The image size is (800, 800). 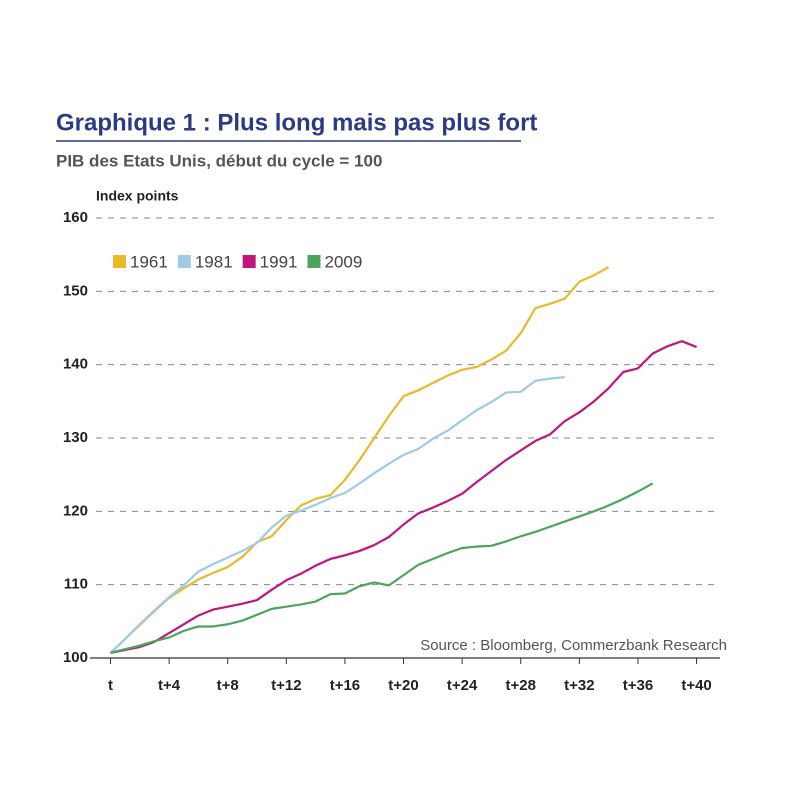 What do you see at coordinates (343, 261) in the screenshot?
I see `legend-label: 2009` at bounding box center [343, 261].